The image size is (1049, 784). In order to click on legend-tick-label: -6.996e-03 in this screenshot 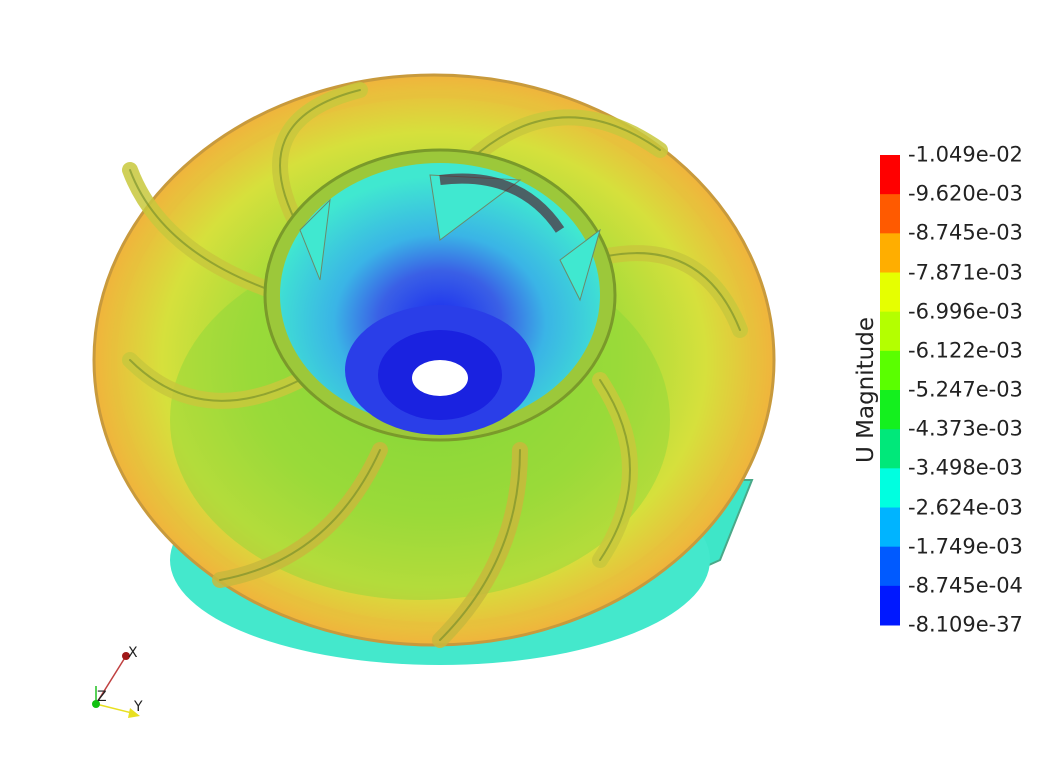, I will do `click(965, 311)`.